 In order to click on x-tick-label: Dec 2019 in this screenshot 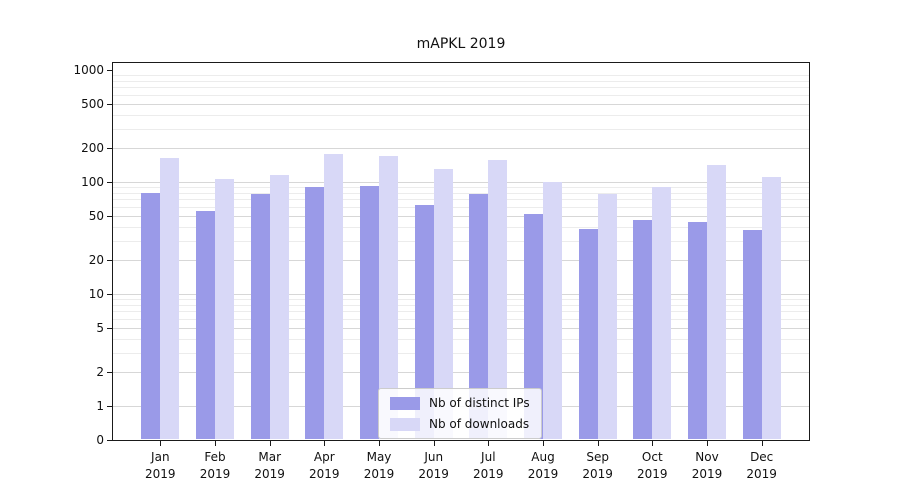, I will do `click(761, 465)`.